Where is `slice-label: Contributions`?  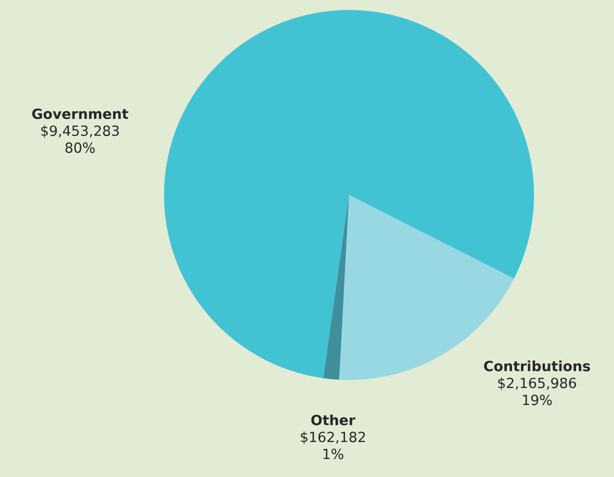 slice-label: Contributions is located at coordinates (537, 366).